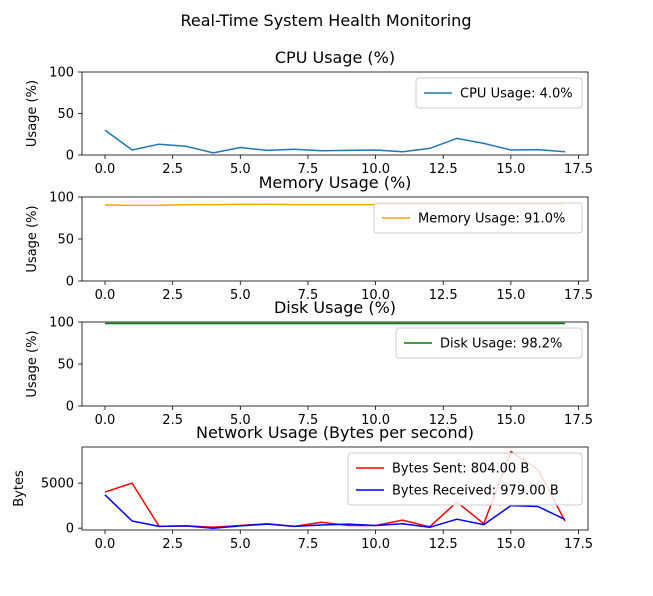  I want to click on legend-entry: Bytes Sent: 804.00 B, so click(460, 469).